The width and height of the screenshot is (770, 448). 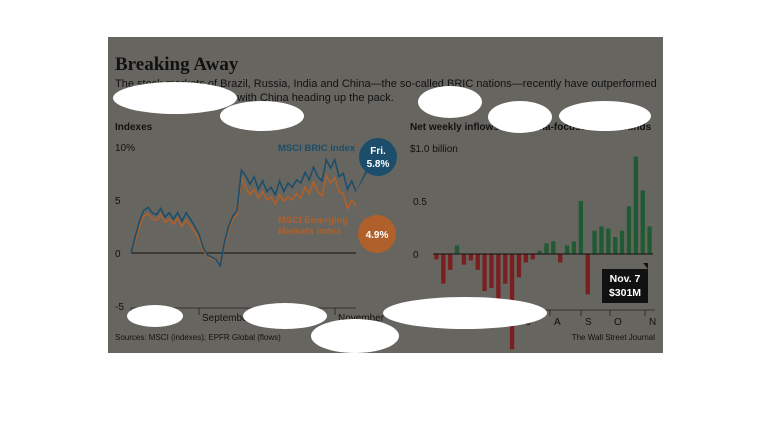 I want to click on series-line-bric, so click(x=243, y=212).